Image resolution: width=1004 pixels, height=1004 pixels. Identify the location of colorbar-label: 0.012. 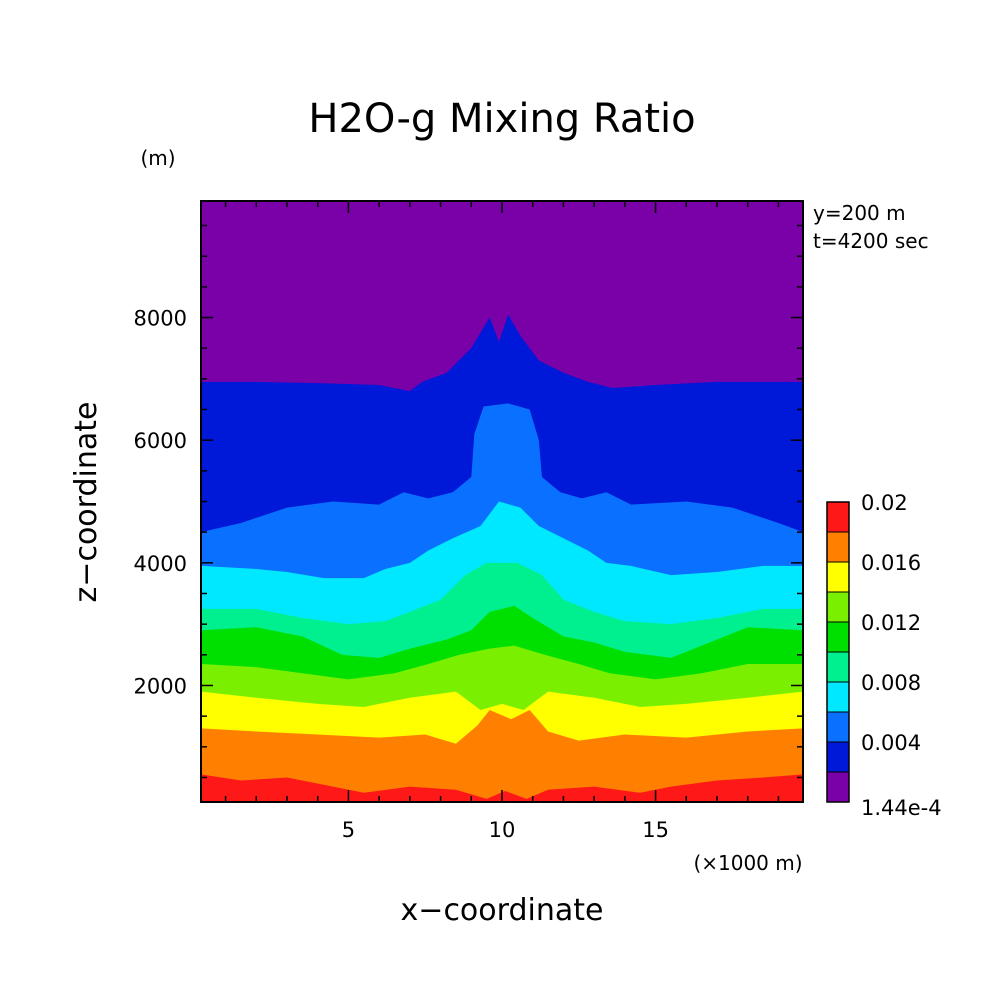
(891, 623).